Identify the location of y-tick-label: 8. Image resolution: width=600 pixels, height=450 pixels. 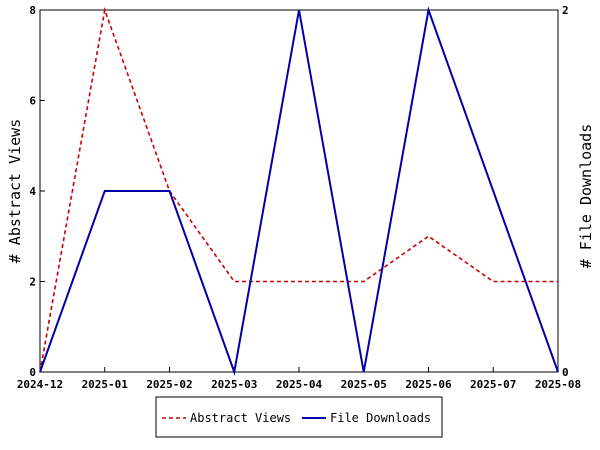
(32, 10).